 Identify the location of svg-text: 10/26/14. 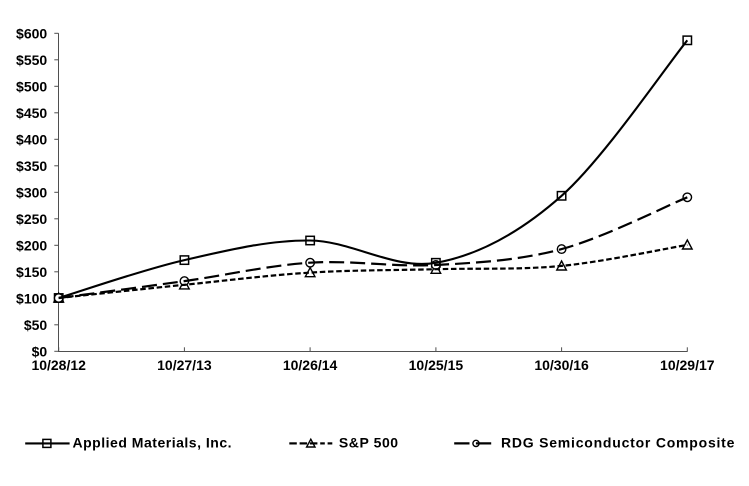
(310, 365).